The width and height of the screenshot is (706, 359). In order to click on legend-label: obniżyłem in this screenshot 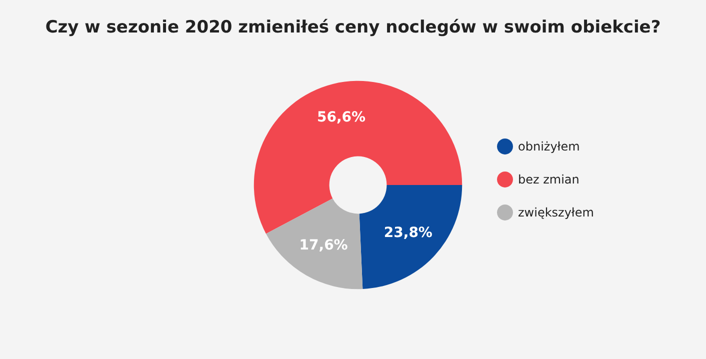, I will do `click(549, 147)`.